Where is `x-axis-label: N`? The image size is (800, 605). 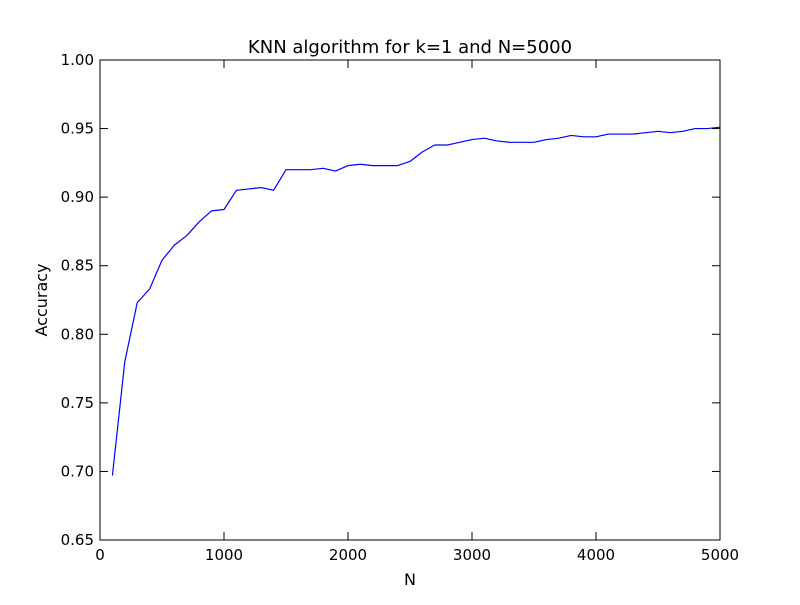
x-axis-label: N is located at coordinates (410, 579).